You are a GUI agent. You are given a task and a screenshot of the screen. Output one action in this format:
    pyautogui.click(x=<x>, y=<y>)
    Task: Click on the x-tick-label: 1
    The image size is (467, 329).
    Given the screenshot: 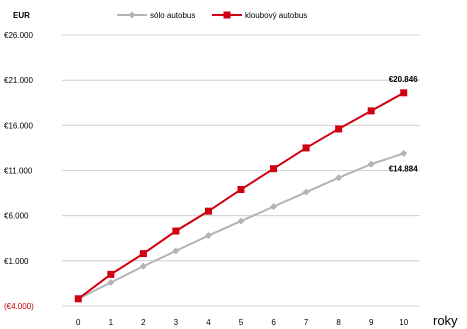 What is the action you would take?
    pyautogui.click(x=111, y=322)
    